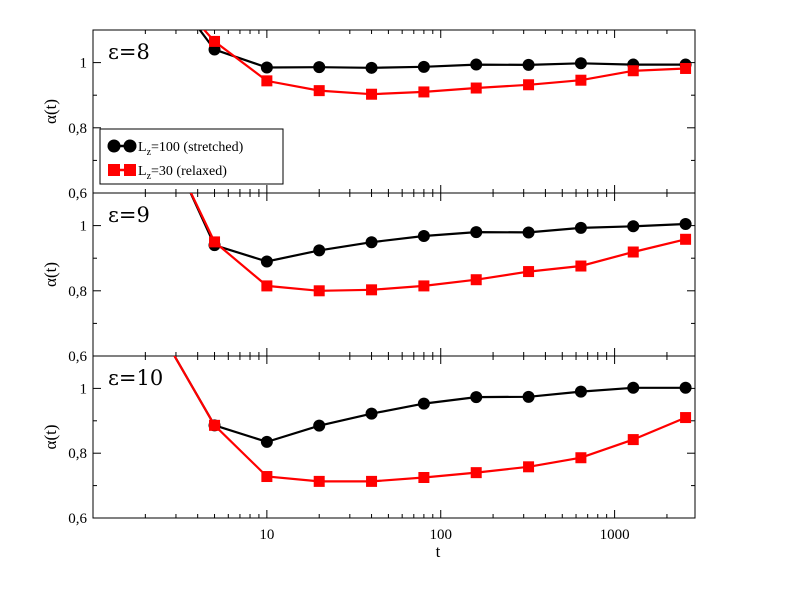  What do you see at coordinates (266, 535) in the screenshot?
I see `x-tick-label: 10` at bounding box center [266, 535].